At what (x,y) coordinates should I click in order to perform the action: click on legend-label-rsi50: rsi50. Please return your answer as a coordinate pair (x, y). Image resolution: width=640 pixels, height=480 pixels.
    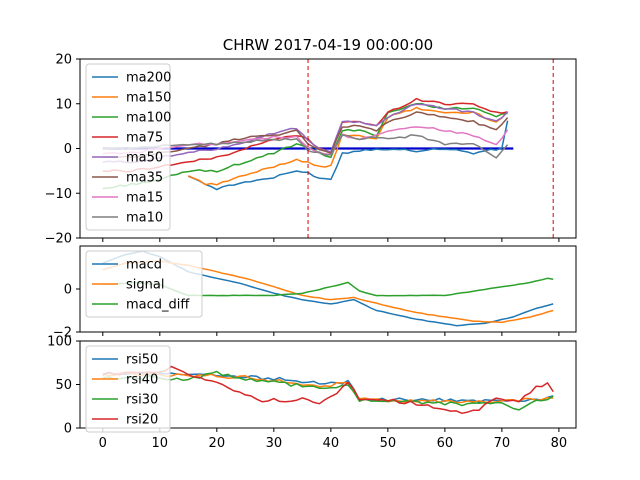
    Looking at the image, I should click on (142, 360).